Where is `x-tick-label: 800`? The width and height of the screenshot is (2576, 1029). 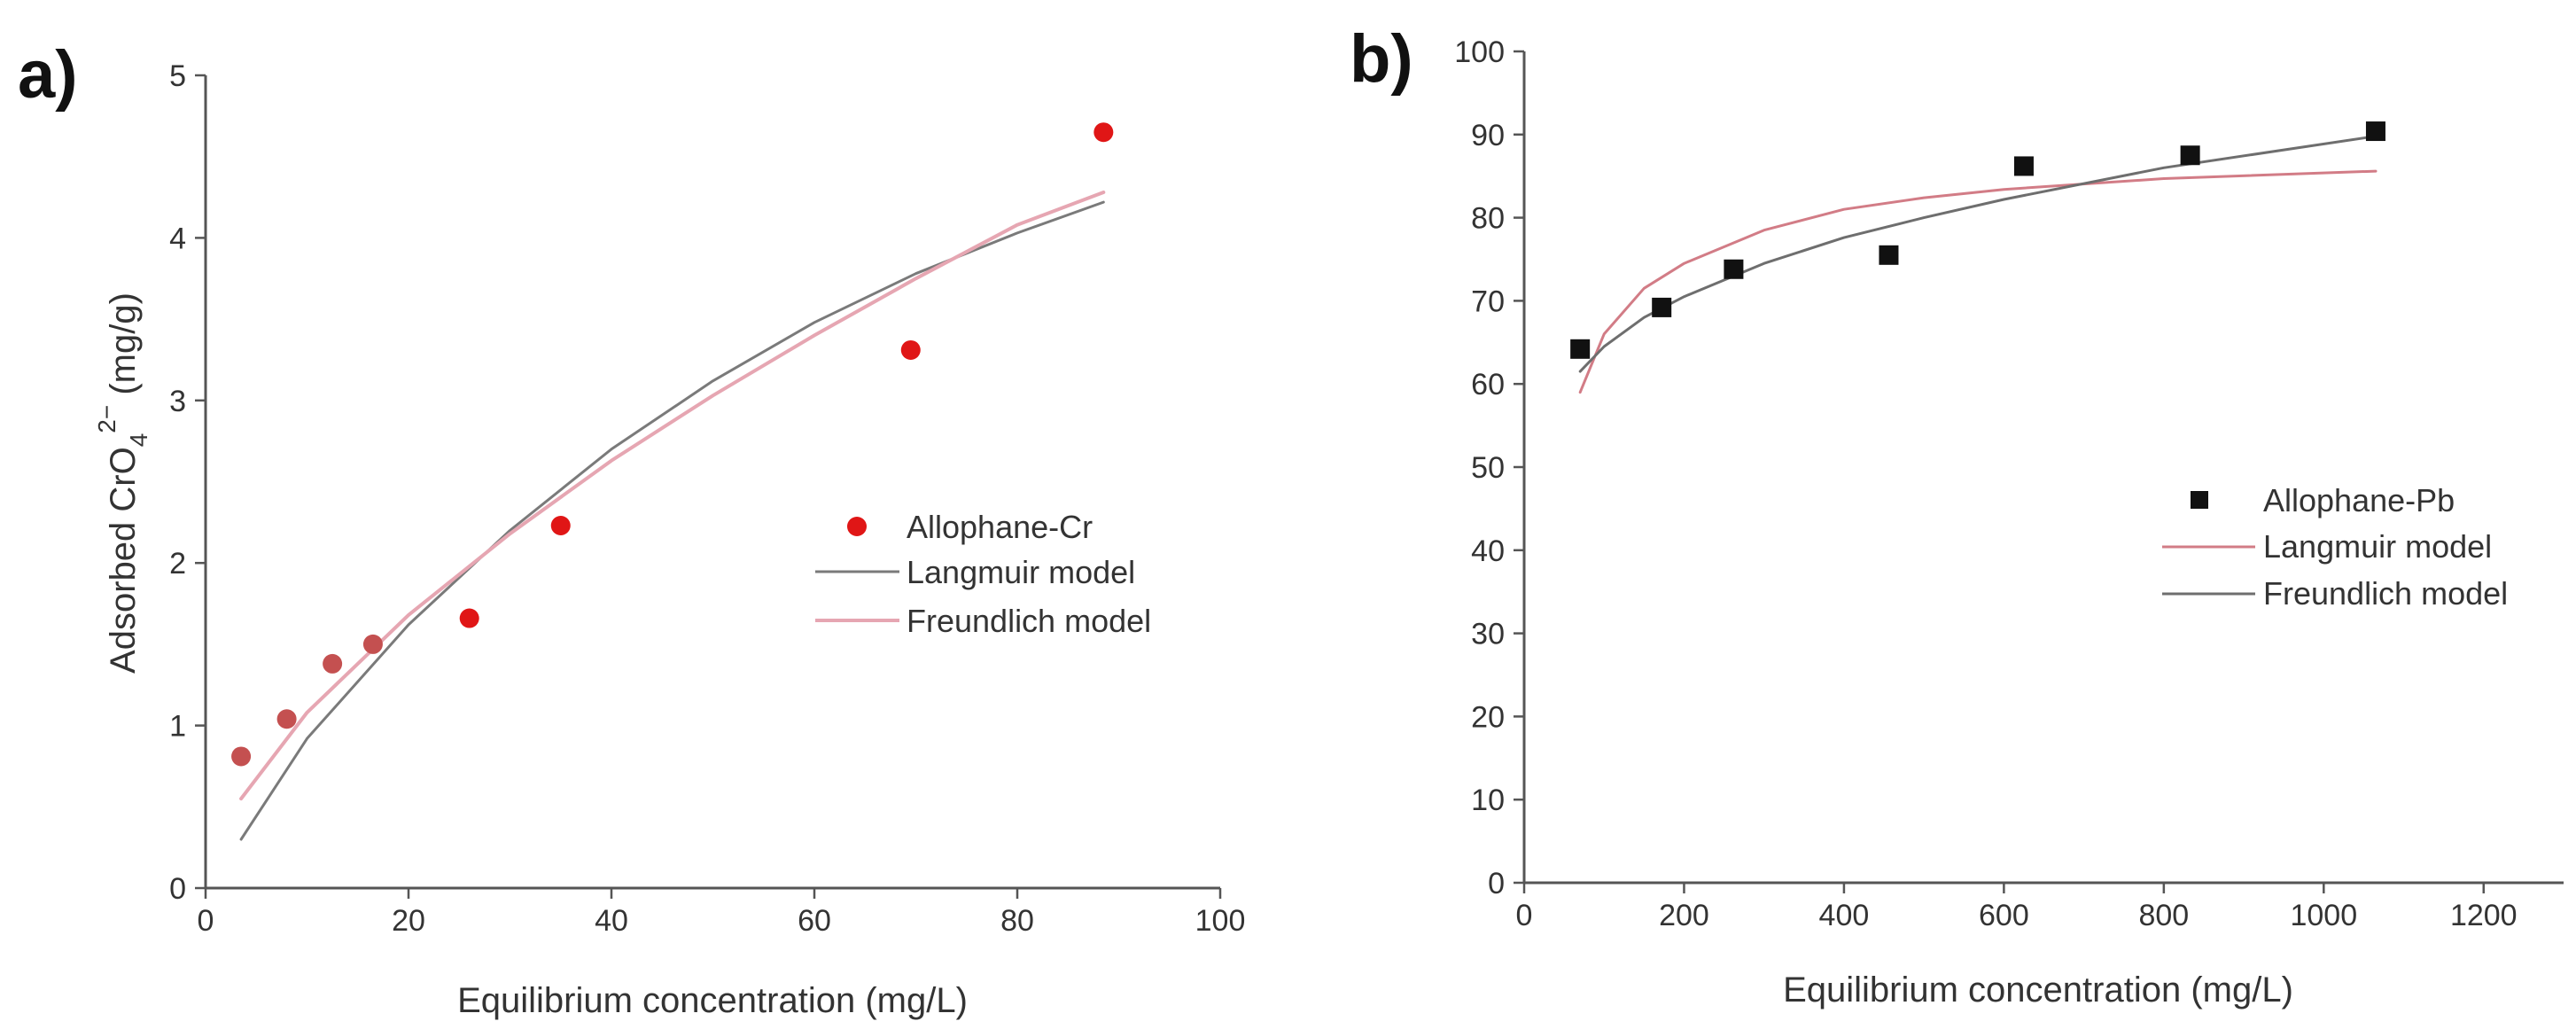 x-tick-label: 800 is located at coordinates (2163, 916).